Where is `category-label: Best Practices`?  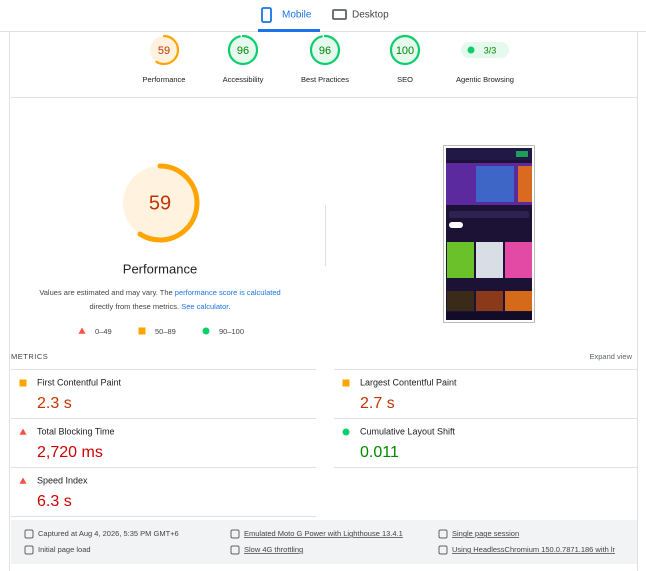
category-label: Best Practices is located at coordinates (325, 79).